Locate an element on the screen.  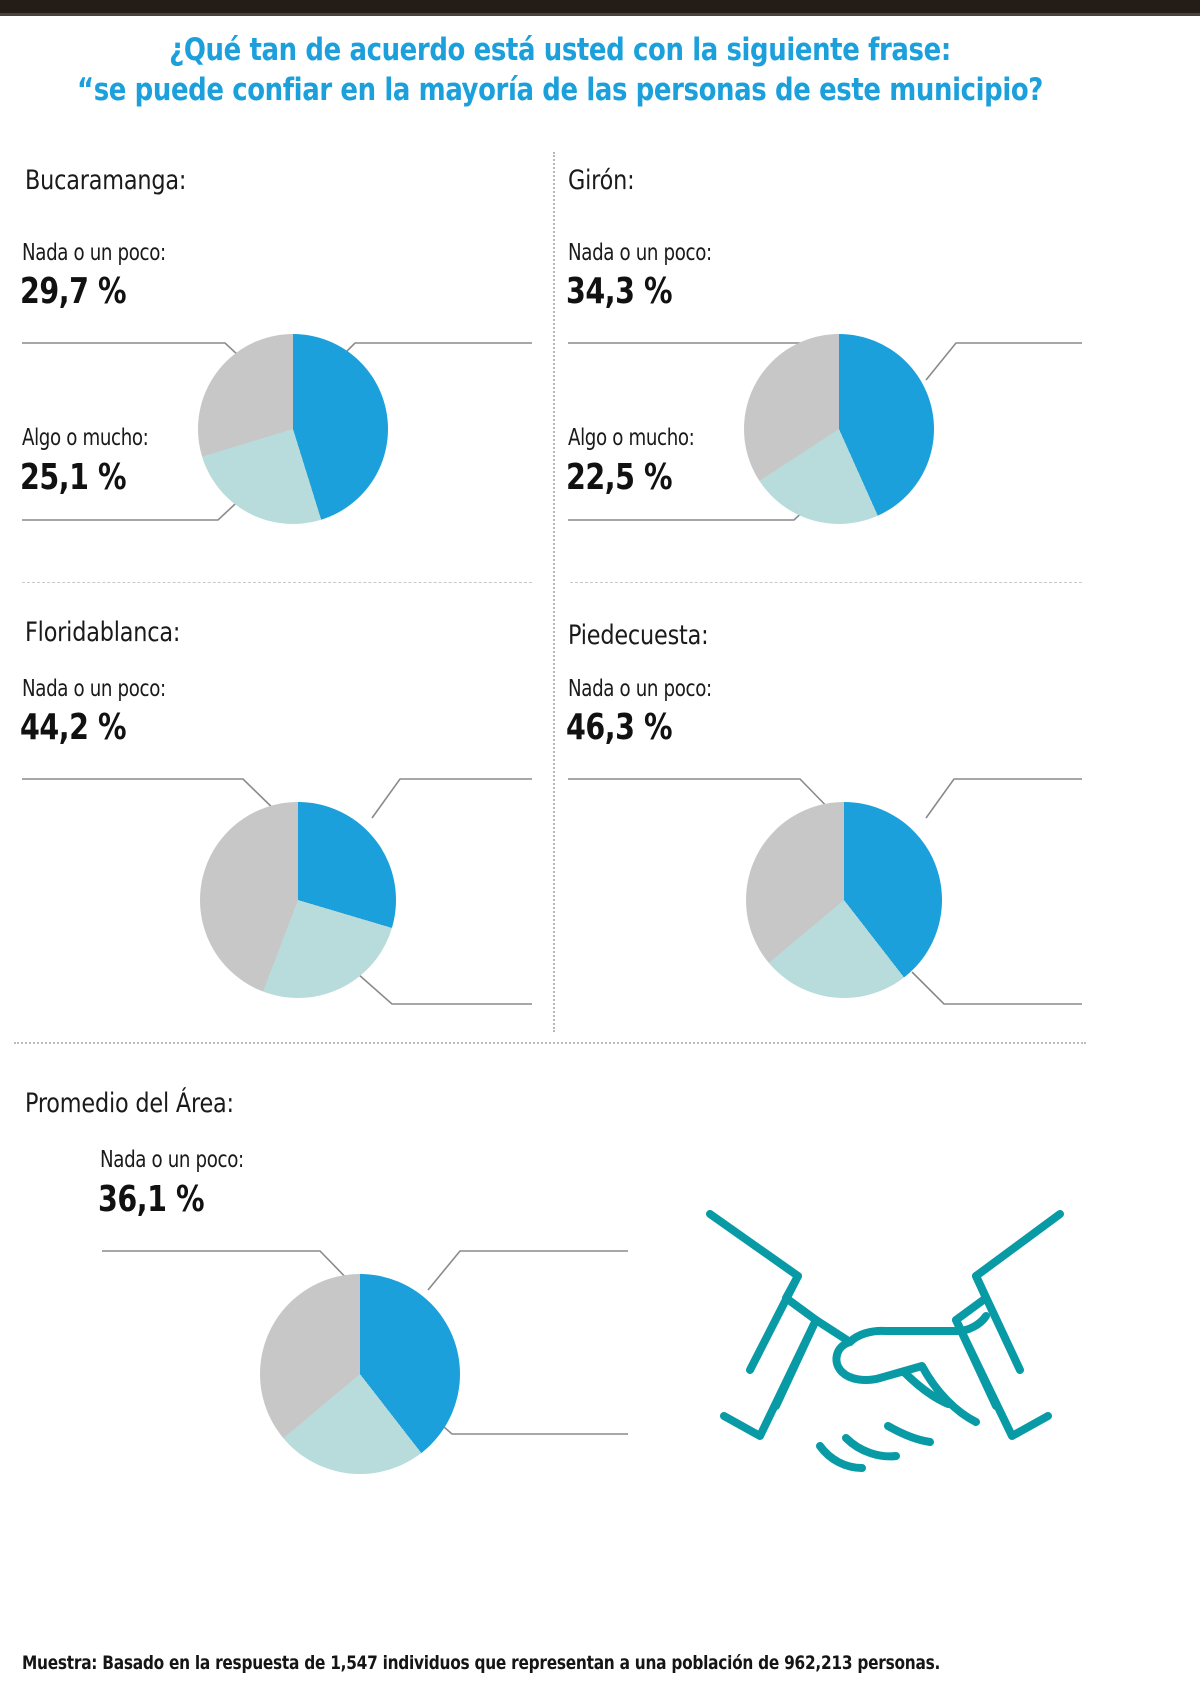
value-nada-giron: 34,3 % is located at coordinates (619, 291).